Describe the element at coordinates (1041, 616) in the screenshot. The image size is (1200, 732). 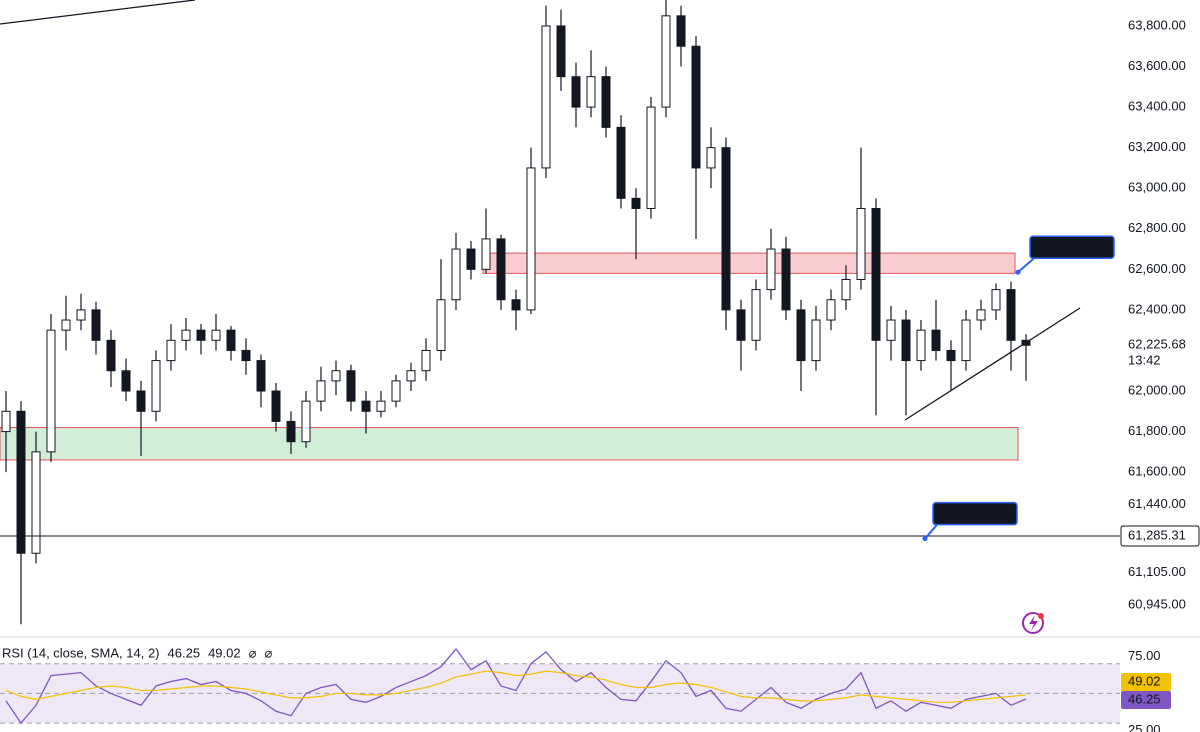
I see `alert-dot` at that location.